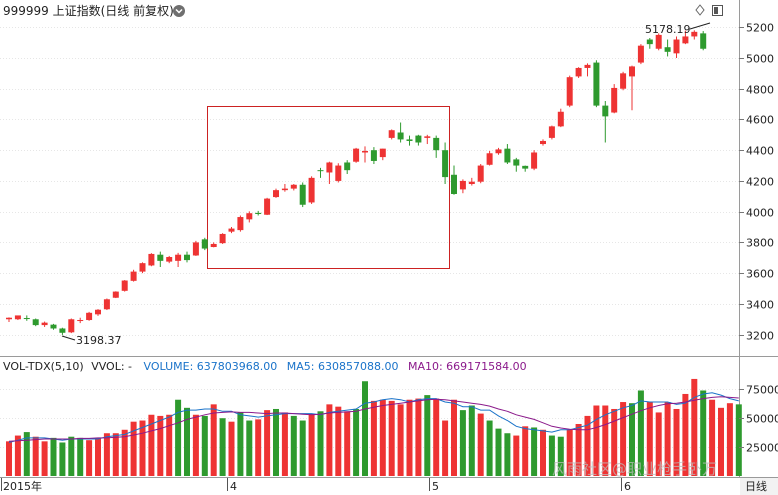 This screenshot has height=495, width=778. I want to click on volume-tick-label: 75000, so click(762, 390).